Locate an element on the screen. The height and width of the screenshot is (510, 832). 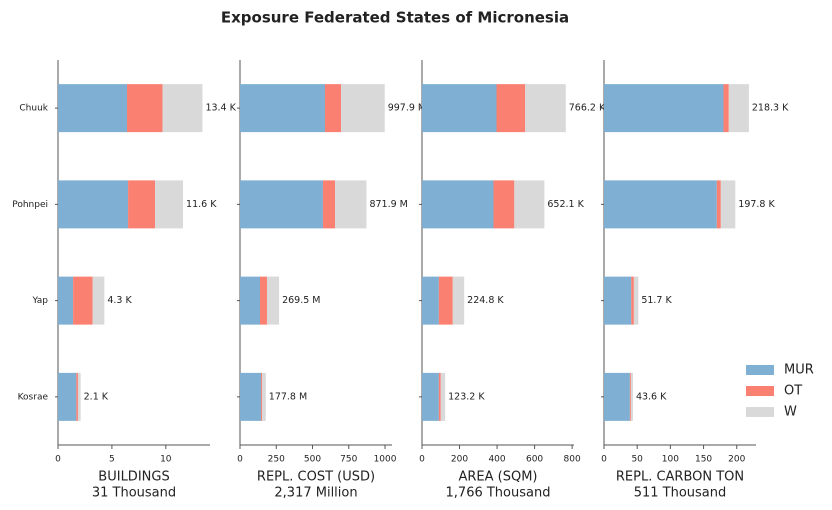
y-tick-label: Pohnpei is located at coordinates (30, 205).